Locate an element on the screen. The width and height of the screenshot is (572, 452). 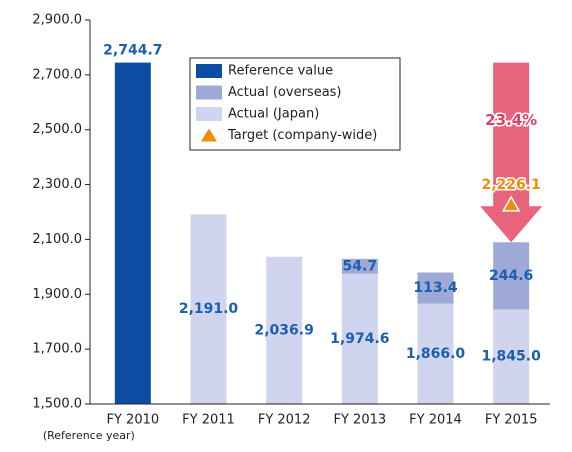
y-tick-label: 2,700.0 is located at coordinates (57, 74).